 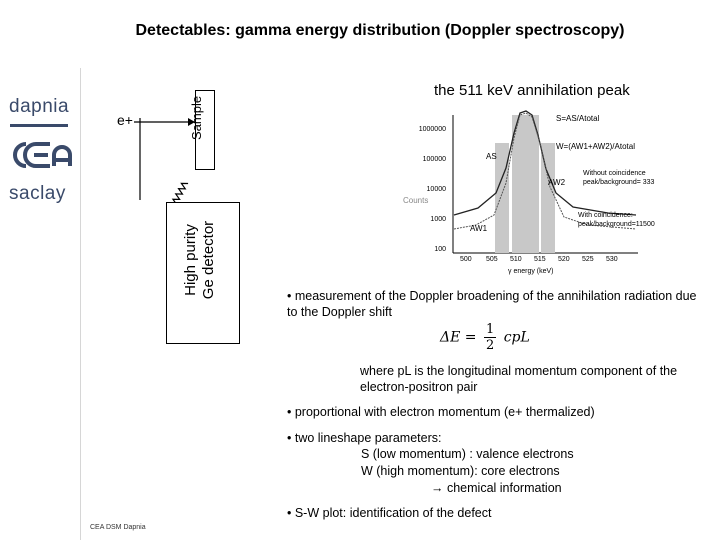 I want to click on x-tick: 530, so click(x=612, y=259).